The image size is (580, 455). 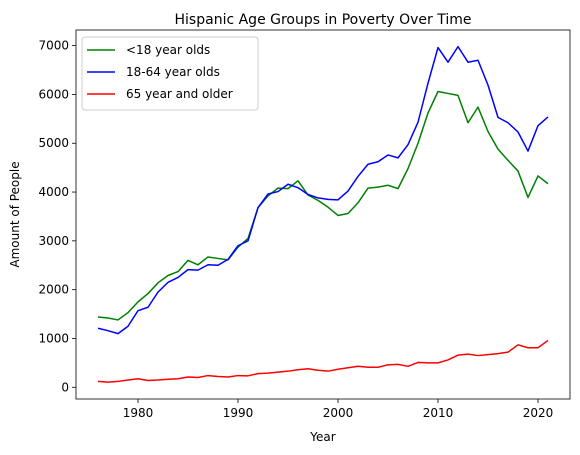 What do you see at coordinates (338, 413) in the screenshot?
I see `x-tick-label: 2000` at bounding box center [338, 413].